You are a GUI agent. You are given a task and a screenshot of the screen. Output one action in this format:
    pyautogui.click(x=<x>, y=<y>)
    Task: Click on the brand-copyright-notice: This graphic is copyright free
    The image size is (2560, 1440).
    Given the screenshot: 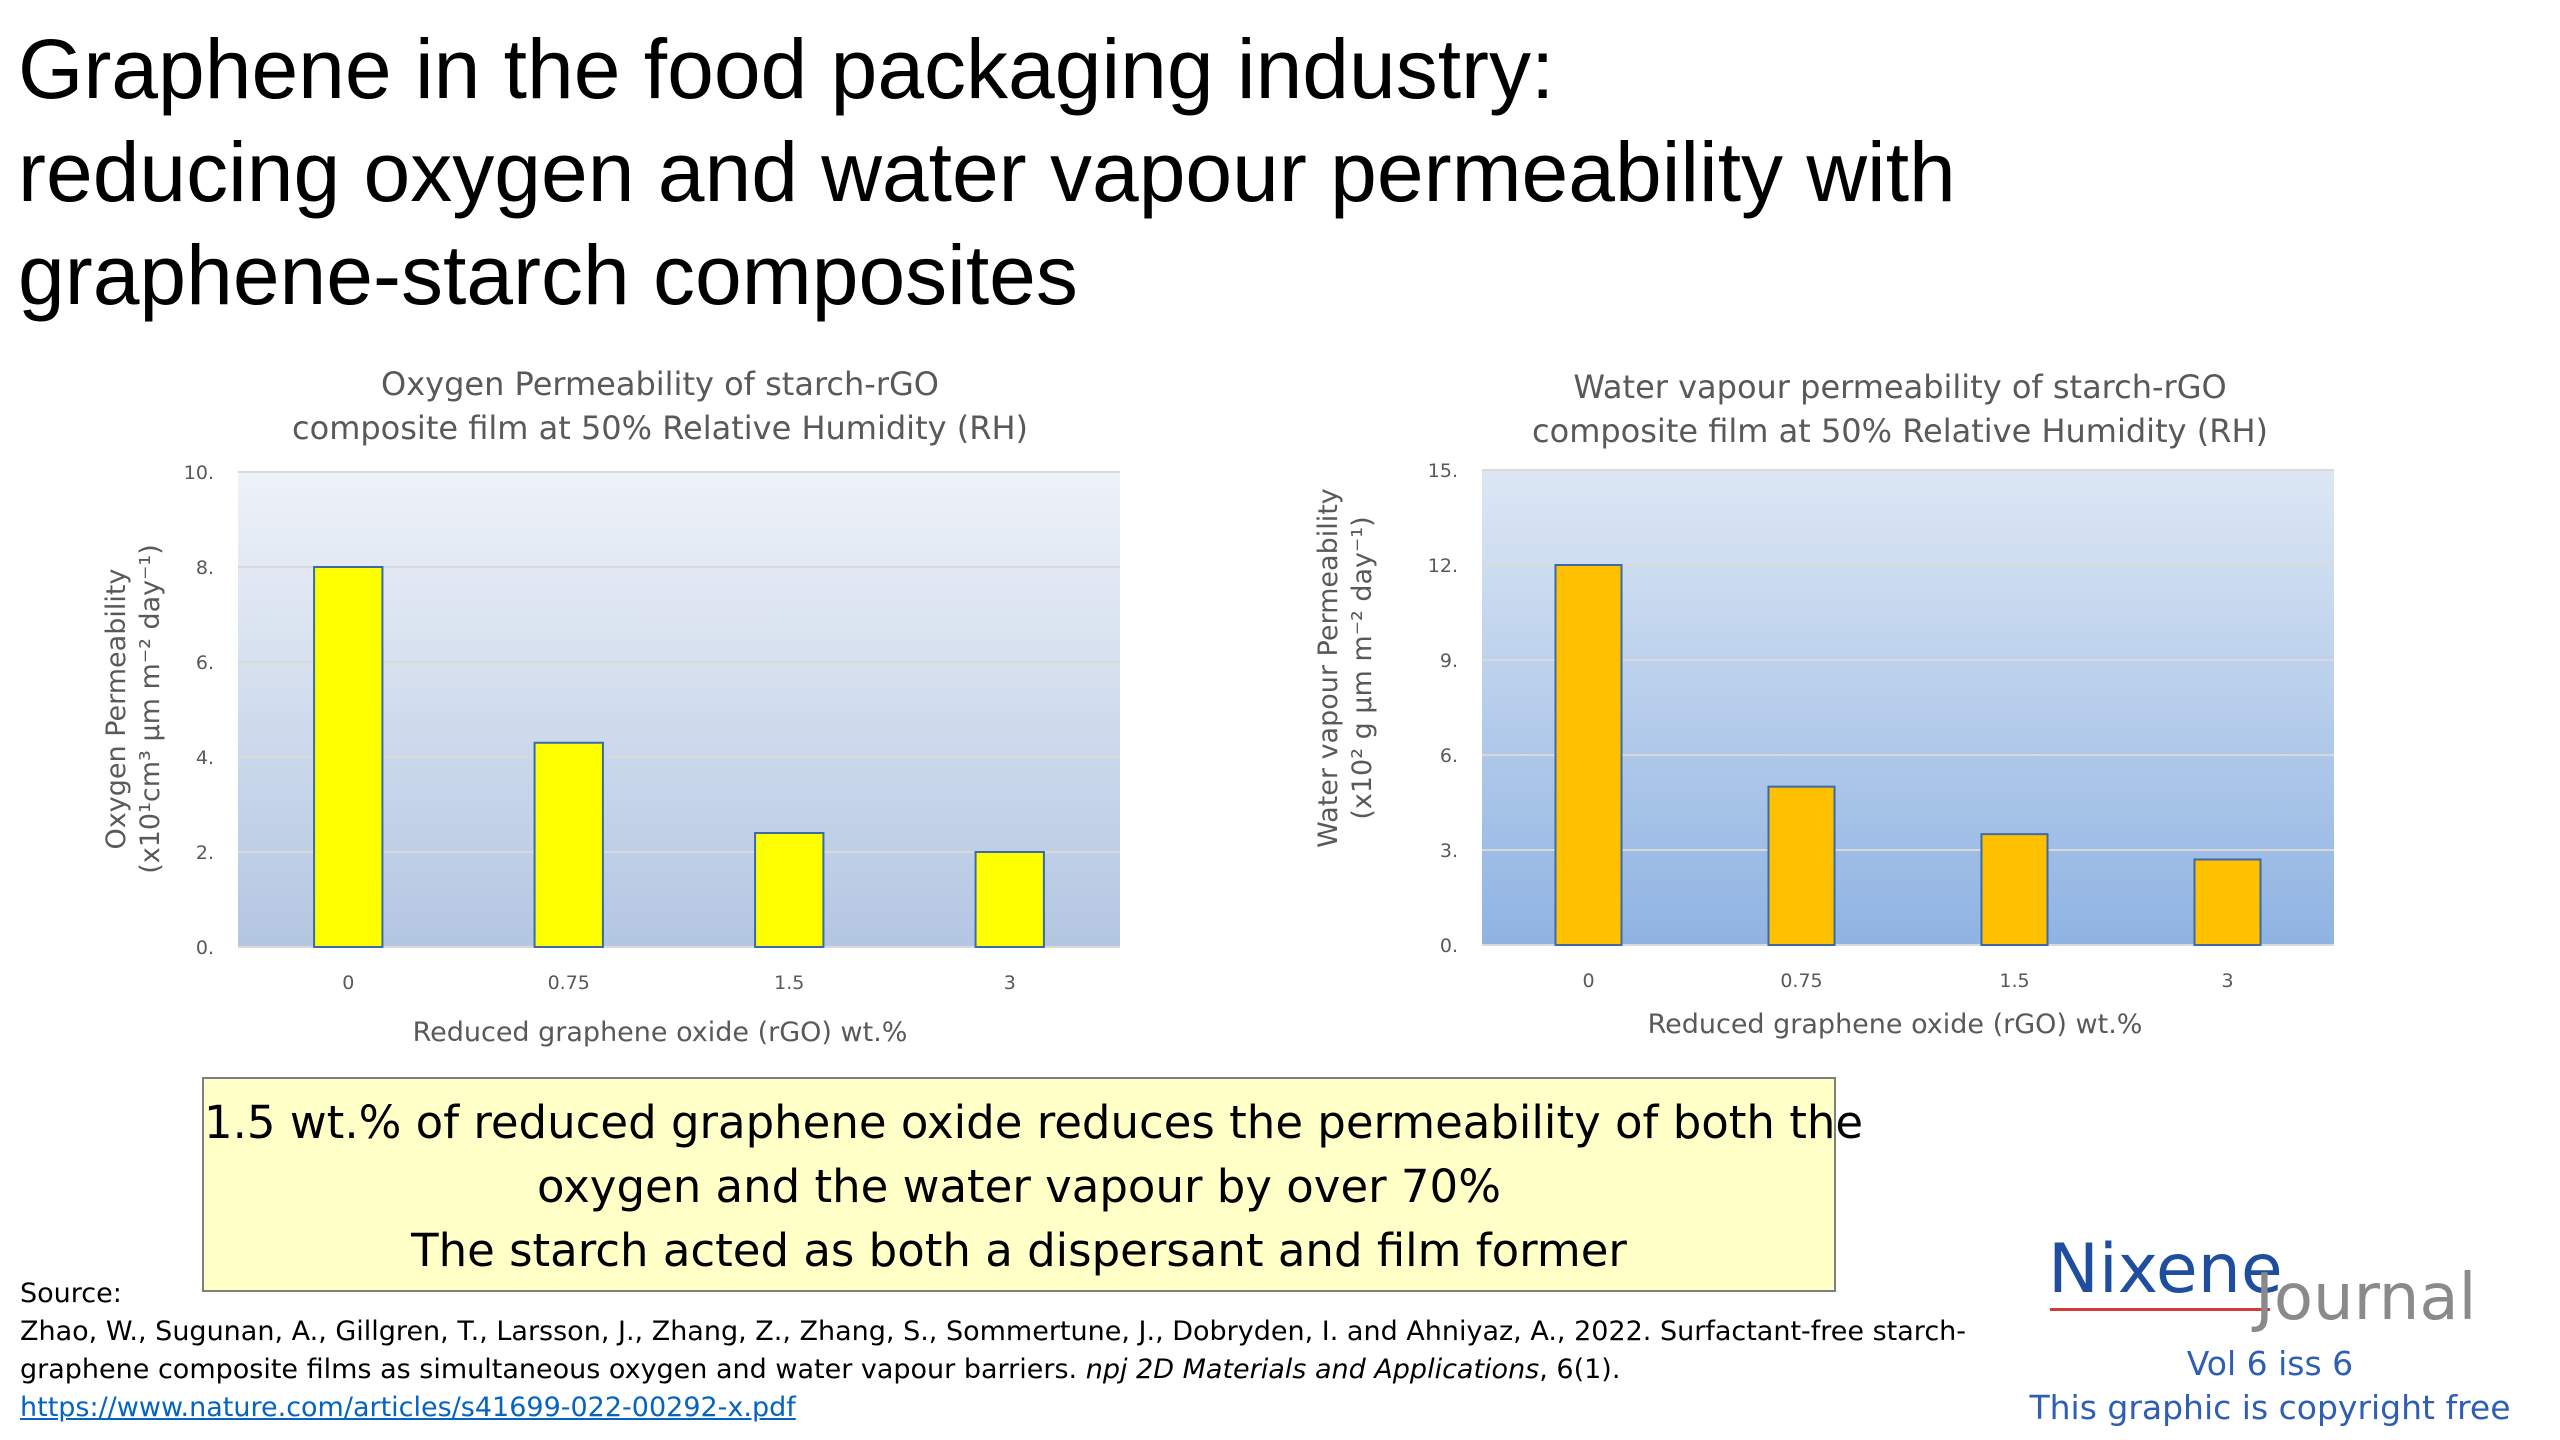 What is the action you would take?
    pyautogui.click(x=2270, y=1407)
    